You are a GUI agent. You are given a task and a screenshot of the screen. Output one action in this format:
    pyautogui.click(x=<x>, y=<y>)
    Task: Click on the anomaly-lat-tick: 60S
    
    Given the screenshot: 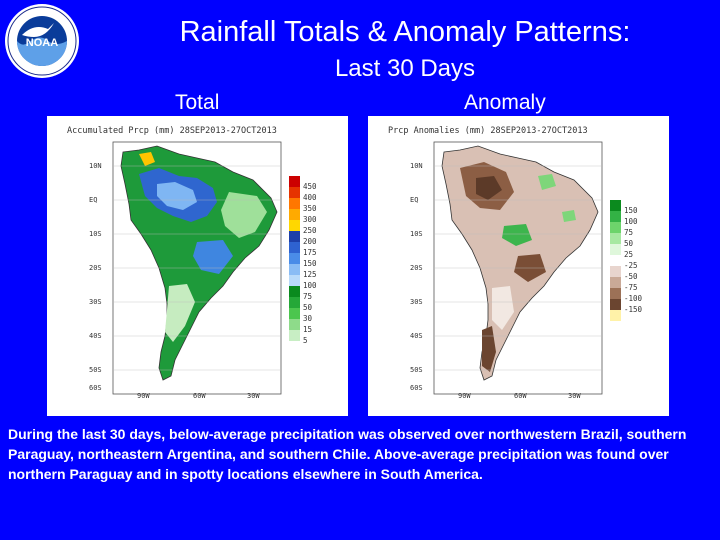 What is the action you would take?
    pyautogui.click(x=416, y=388)
    